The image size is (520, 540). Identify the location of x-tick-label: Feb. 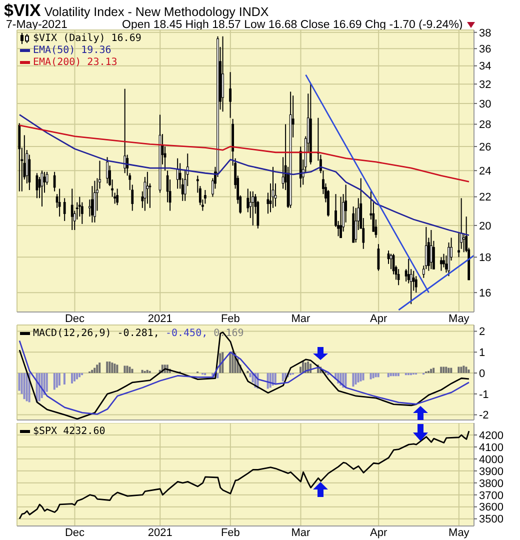
(230, 532).